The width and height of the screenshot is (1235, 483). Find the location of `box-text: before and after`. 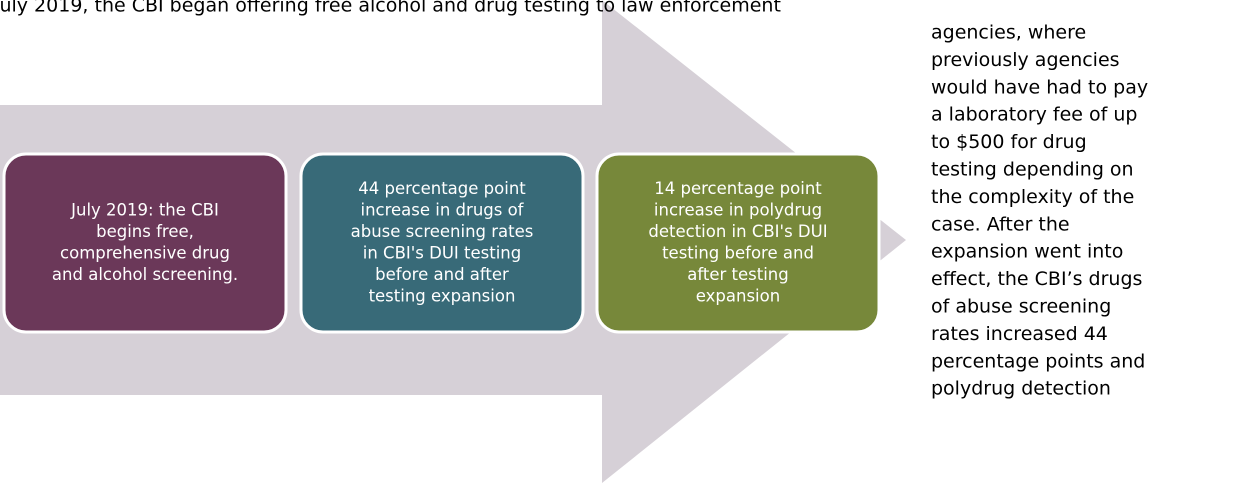

box-text: before and after is located at coordinates (442, 274).